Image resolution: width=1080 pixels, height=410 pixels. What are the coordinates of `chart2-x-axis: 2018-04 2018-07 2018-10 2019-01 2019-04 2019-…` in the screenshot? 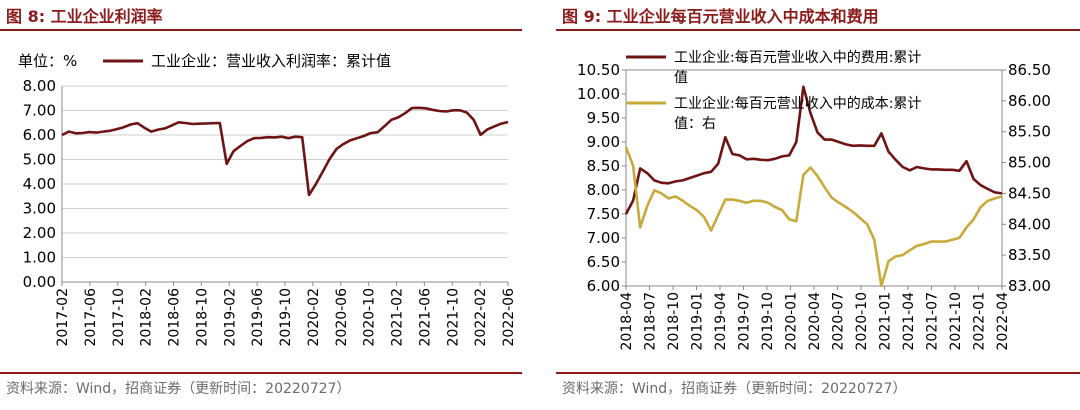 It's located at (815, 318).